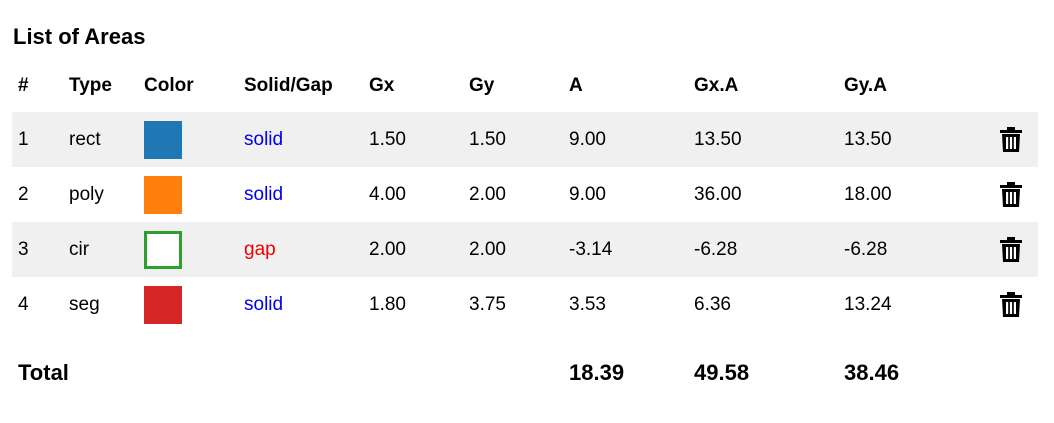 This screenshot has height=423, width=1054. I want to click on row-index: 1, so click(37, 139).